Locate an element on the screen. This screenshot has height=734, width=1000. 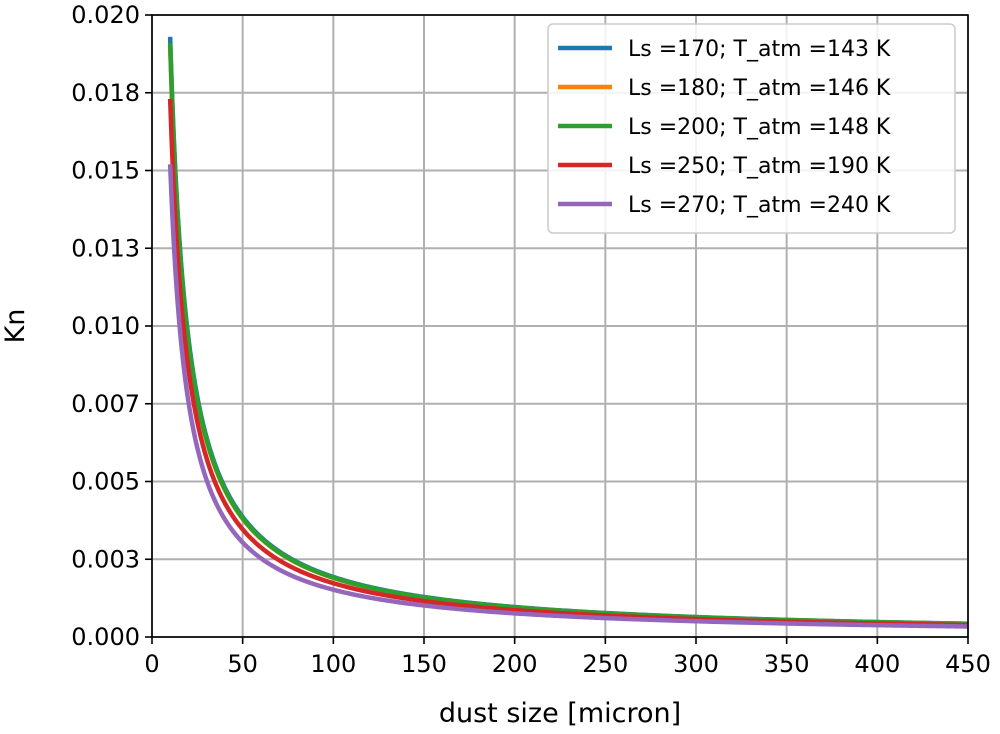
x-tick-label: 450 is located at coordinates (968, 664).